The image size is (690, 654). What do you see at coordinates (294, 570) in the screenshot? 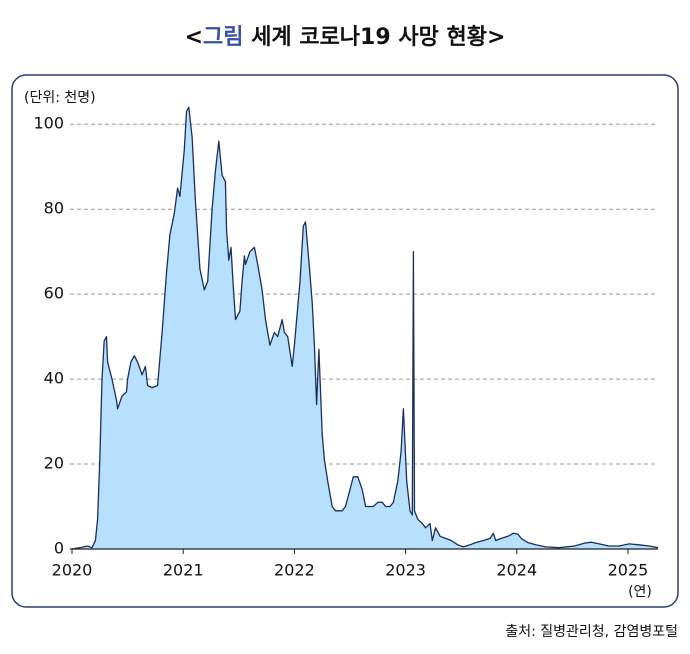
I see `x-tick-label: 2022` at bounding box center [294, 570].